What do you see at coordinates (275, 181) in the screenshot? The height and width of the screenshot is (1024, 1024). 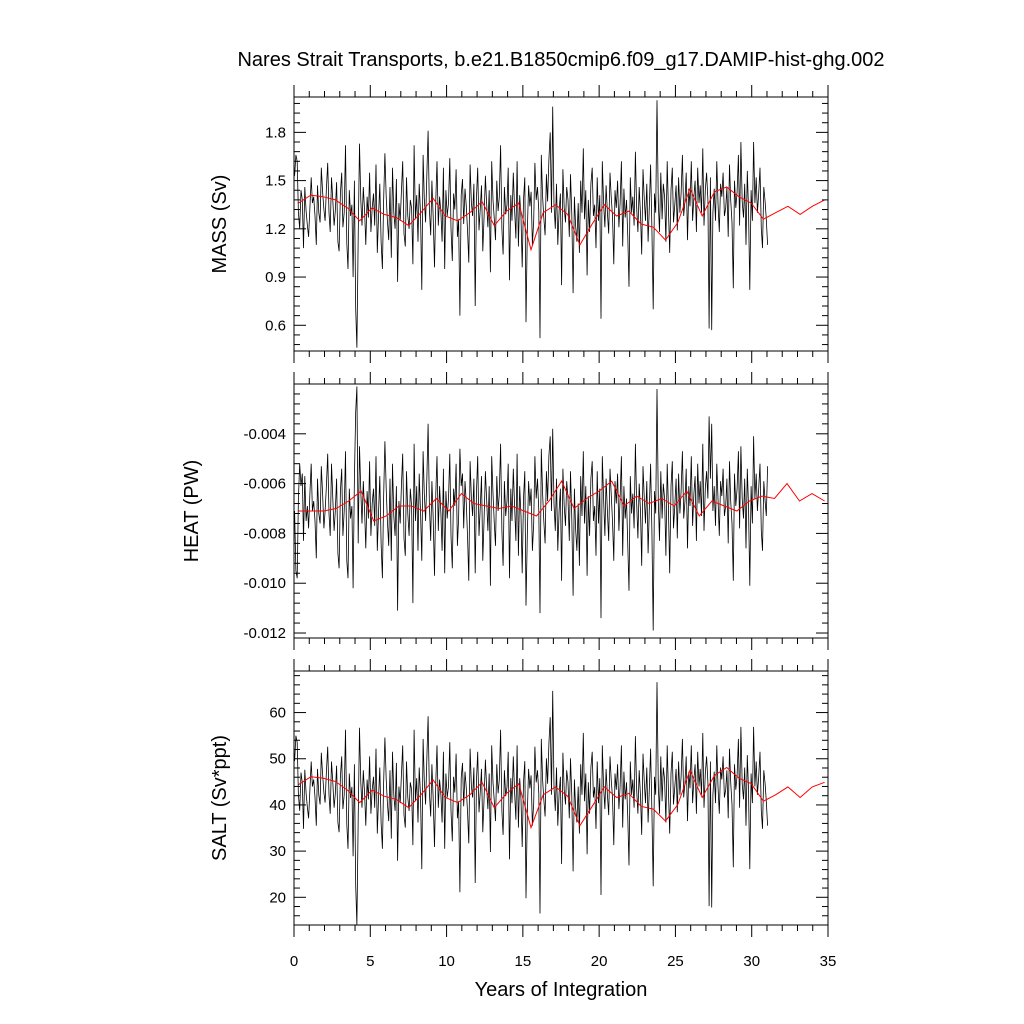 I see `y-tick-label: 1.5` at bounding box center [275, 181].